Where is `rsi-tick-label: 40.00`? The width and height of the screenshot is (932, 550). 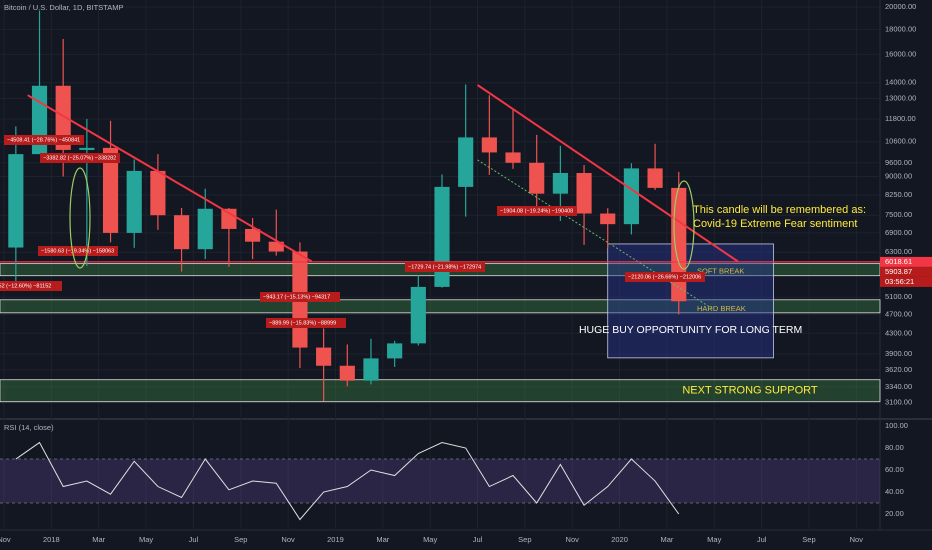 rsi-tick-label: 40.00 is located at coordinates (894, 491).